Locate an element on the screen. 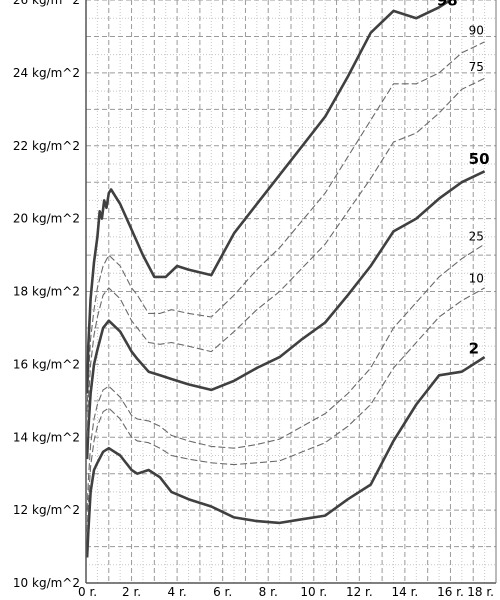  y-tick-label: 10 kg/m^2 is located at coordinates (46, 583).